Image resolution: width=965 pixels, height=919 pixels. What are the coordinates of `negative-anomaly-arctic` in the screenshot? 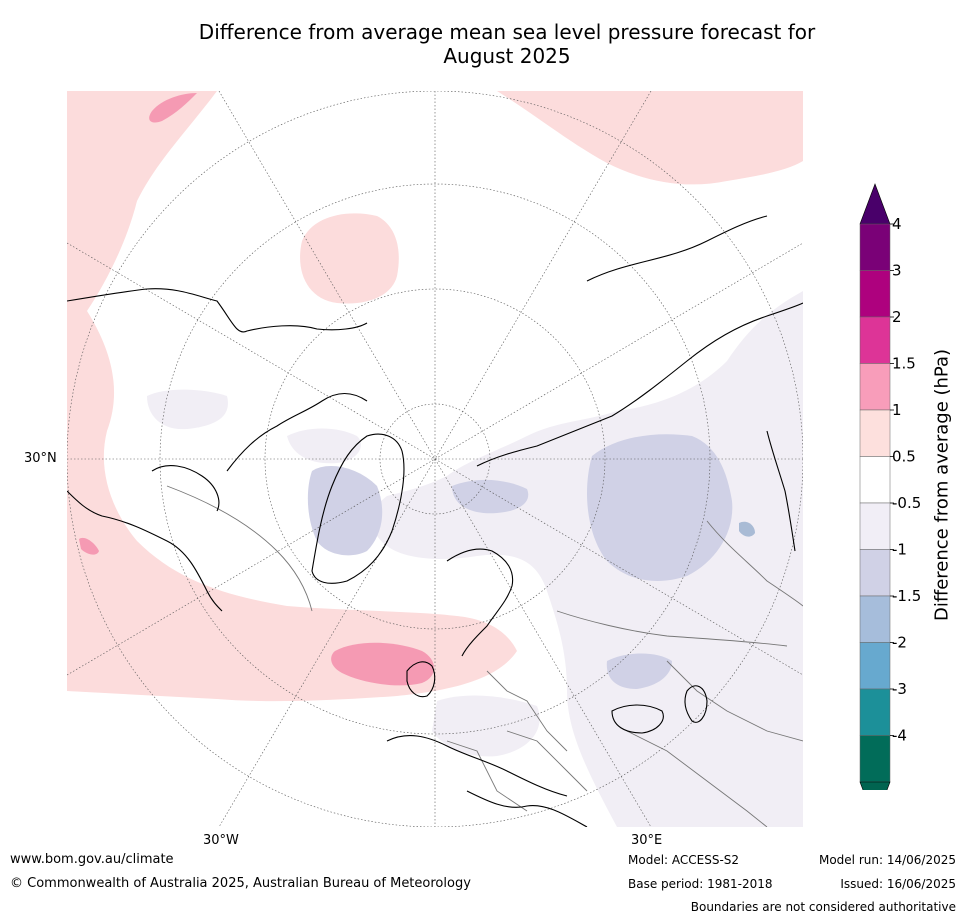 It's located at (324, 446).